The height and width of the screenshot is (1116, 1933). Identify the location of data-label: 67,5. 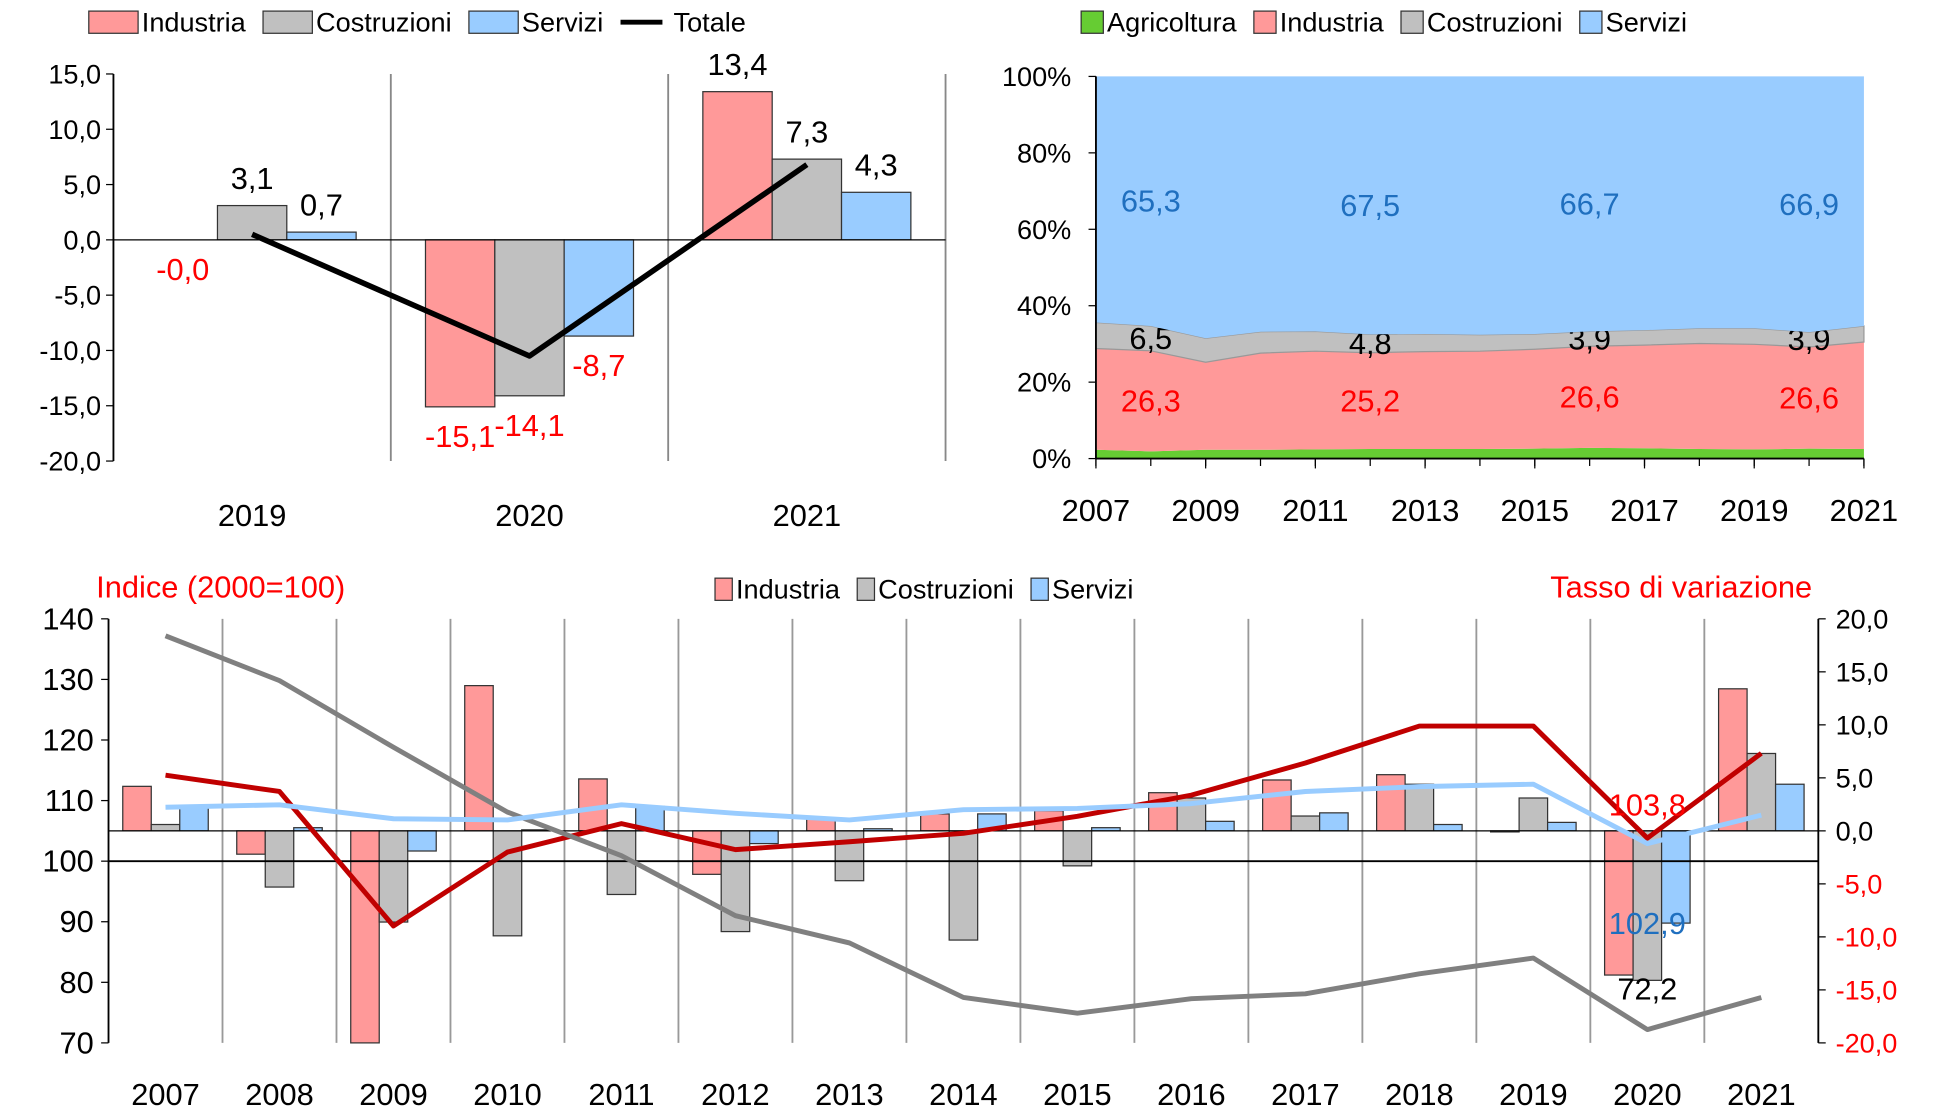
(1370, 205).